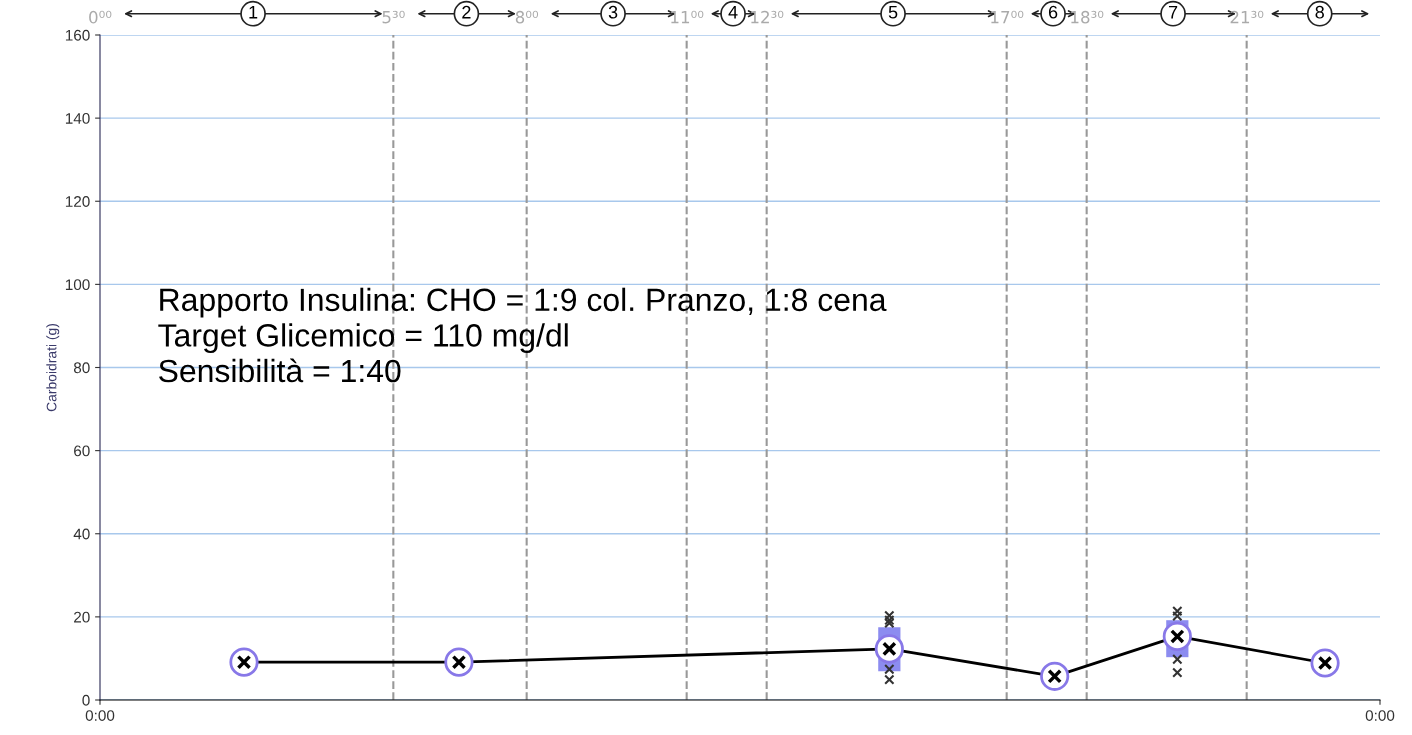 The image size is (1412, 735). I want to click on text: 5, so click(893, 12).